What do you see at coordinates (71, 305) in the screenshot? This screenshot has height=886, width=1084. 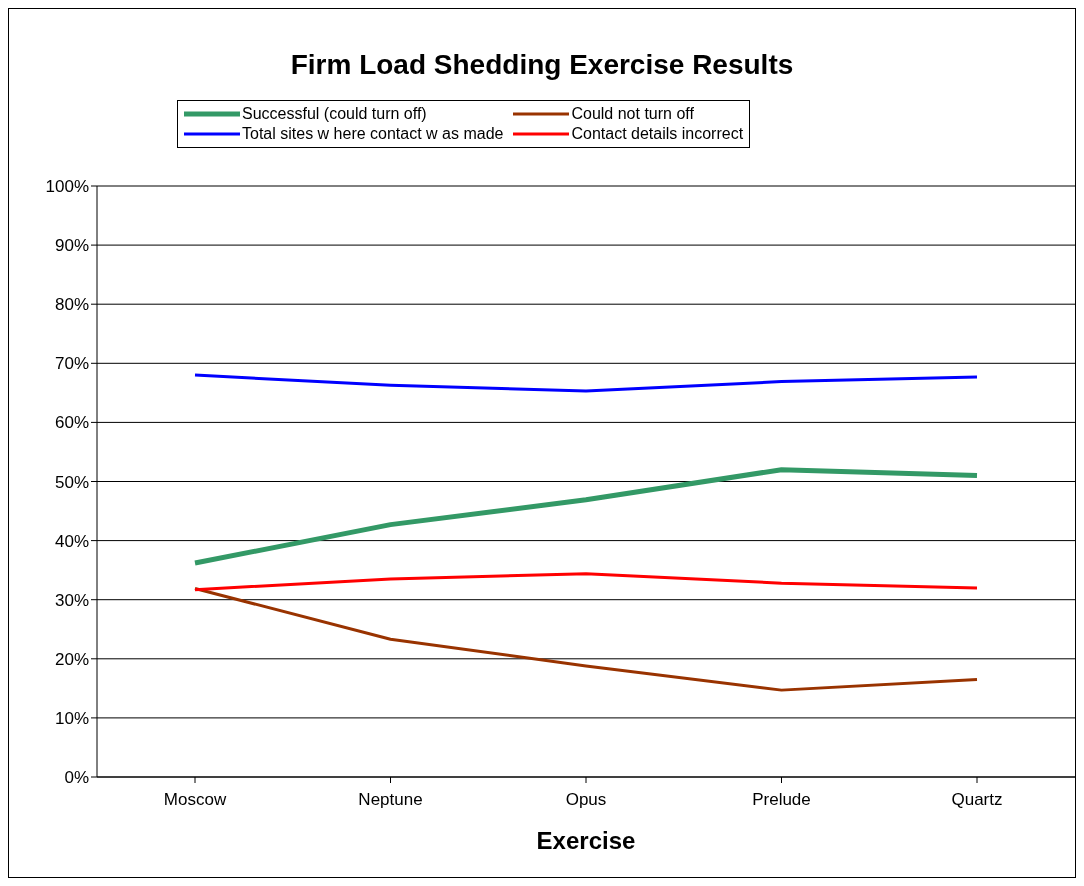 I see `y-tick-label: 80%` at bounding box center [71, 305].